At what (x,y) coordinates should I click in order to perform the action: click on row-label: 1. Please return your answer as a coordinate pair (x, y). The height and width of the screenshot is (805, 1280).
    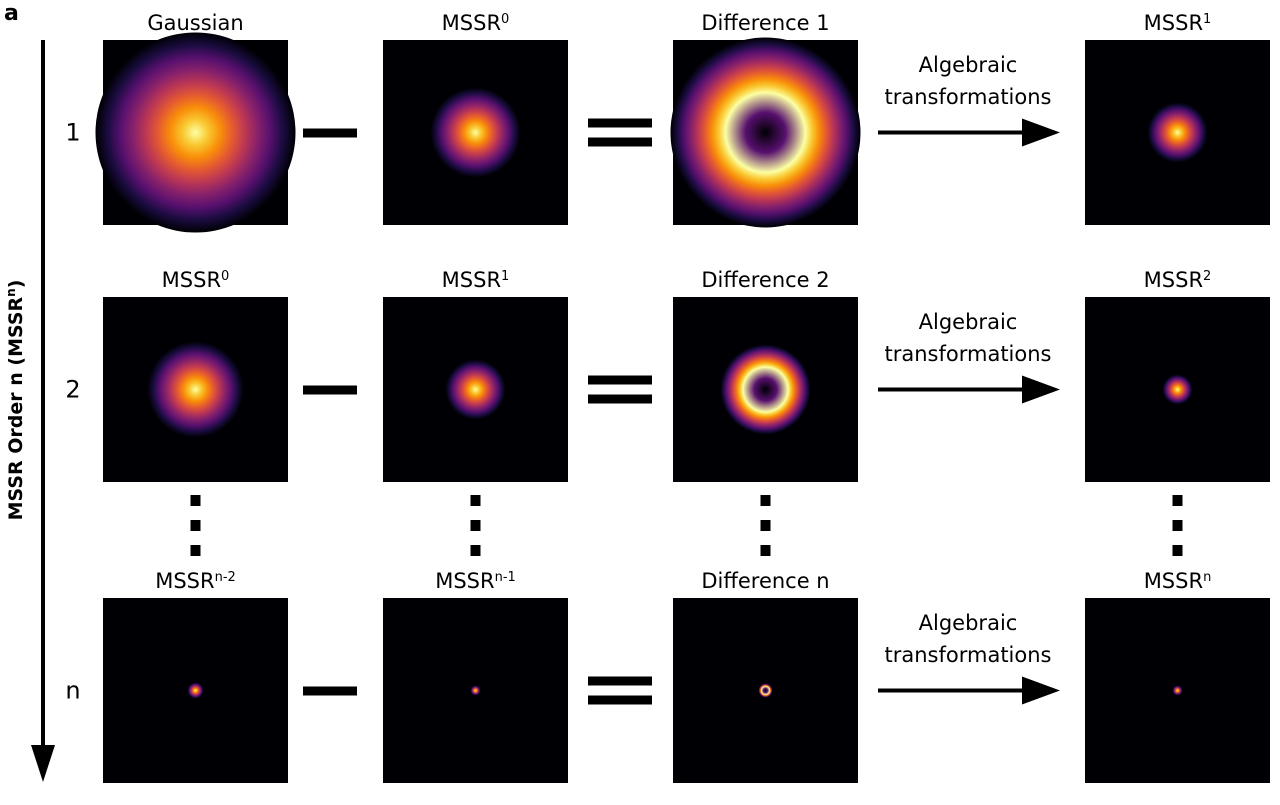
    Looking at the image, I should click on (72, 133).